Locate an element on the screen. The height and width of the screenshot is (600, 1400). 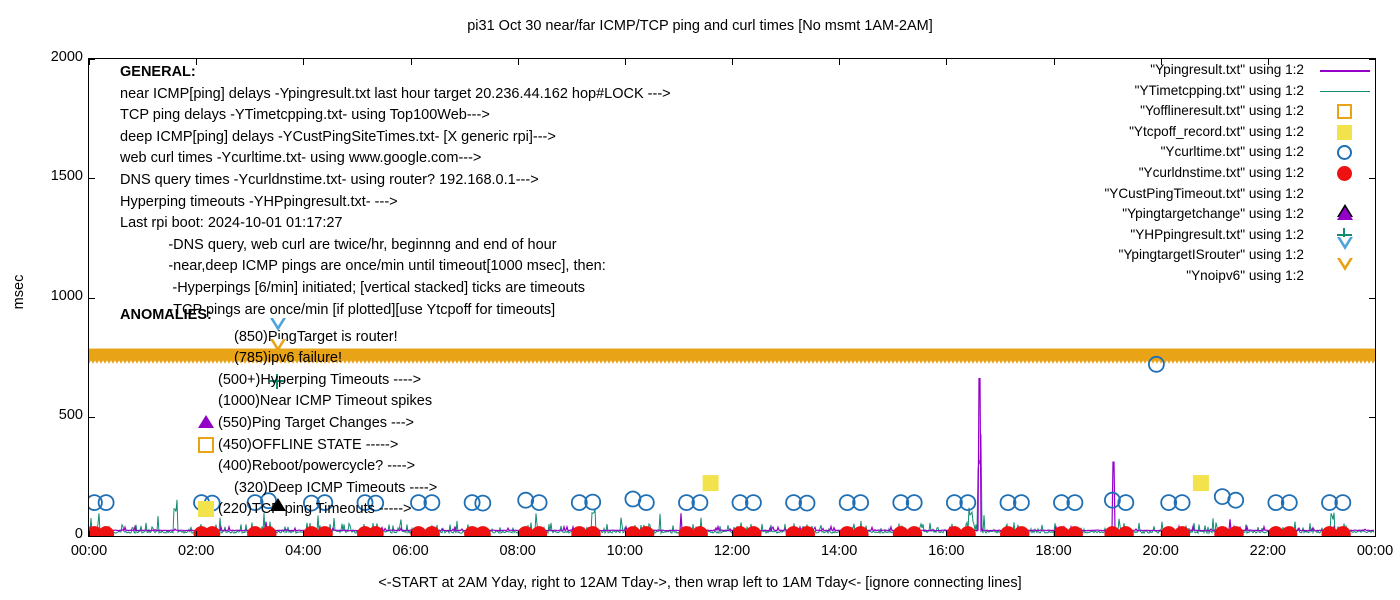
anomaly-label: (550)Ping Target Changes ---> is located at coordinates (316, 422).